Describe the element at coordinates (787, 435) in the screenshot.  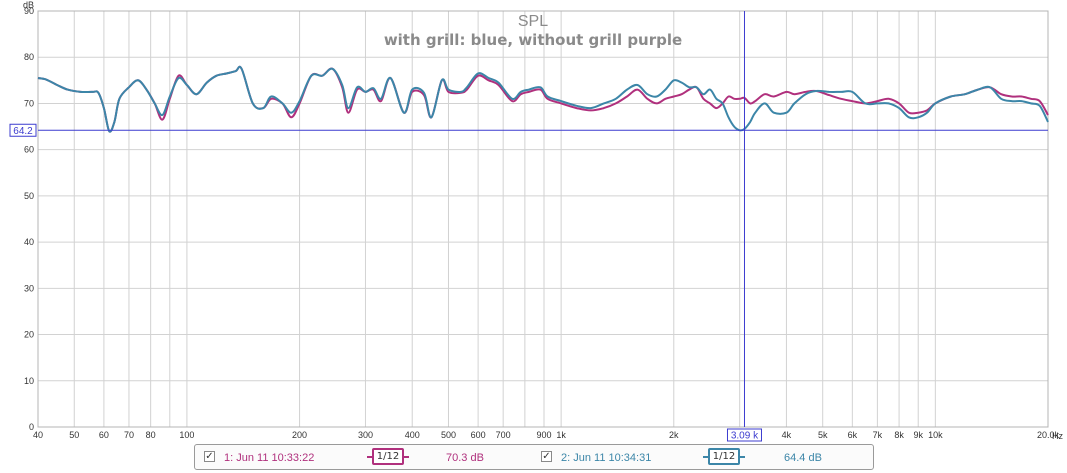
I see `x-tick-label: 4k` at that location.